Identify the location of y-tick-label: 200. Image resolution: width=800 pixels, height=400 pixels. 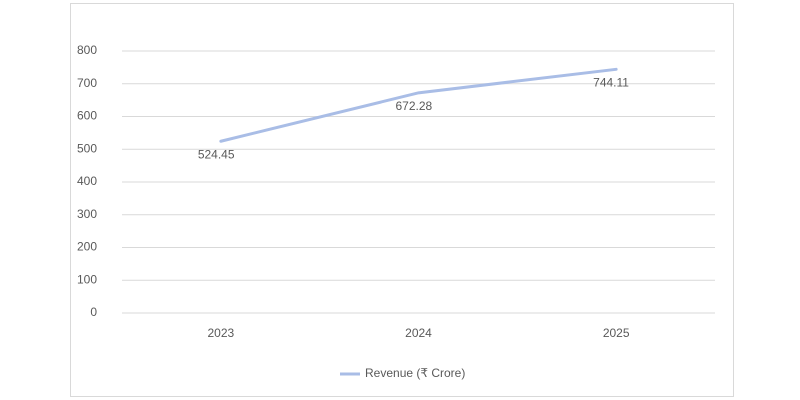
(87, 247).